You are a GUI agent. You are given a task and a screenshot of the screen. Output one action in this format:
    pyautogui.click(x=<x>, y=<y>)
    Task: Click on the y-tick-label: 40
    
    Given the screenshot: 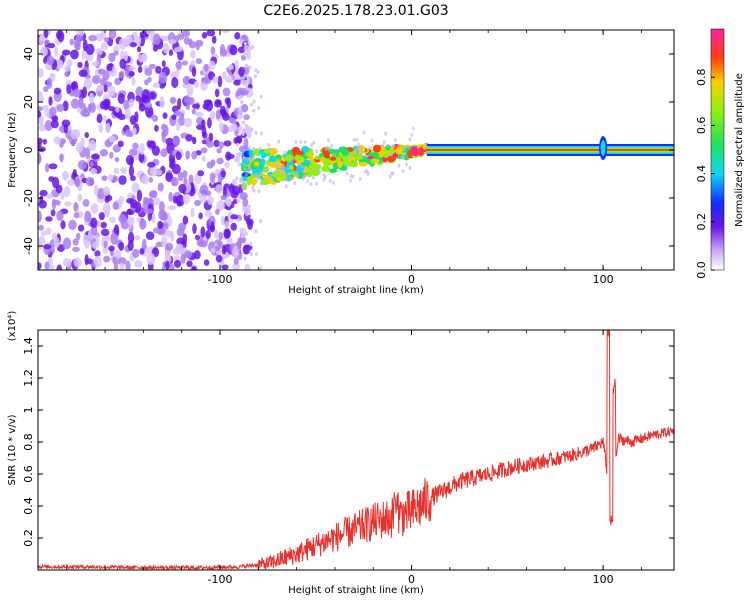 What is the action you would take?
    pyautogui.click(x=28, y=54)
    